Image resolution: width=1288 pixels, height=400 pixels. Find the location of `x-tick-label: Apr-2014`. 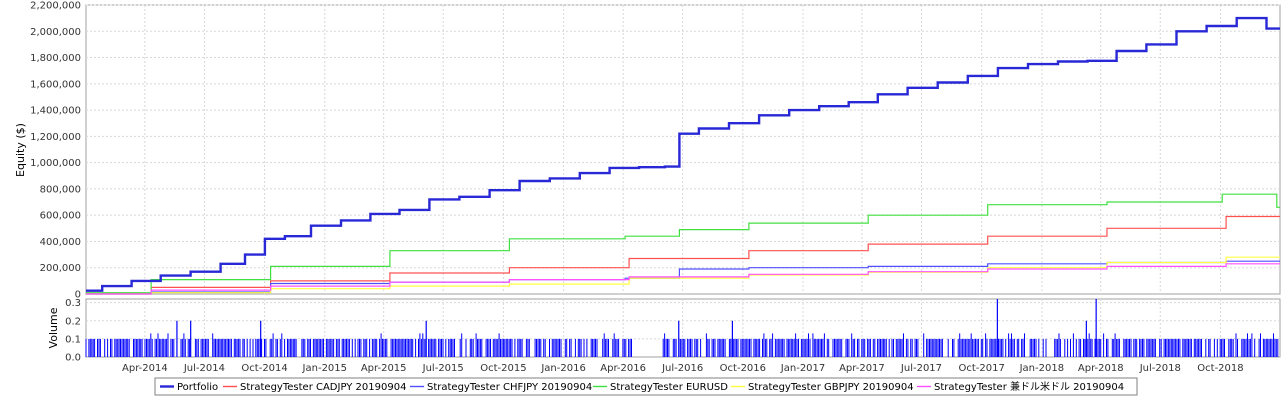

x-tick-label: Apr-2014 is located at coordinates (145, 368).